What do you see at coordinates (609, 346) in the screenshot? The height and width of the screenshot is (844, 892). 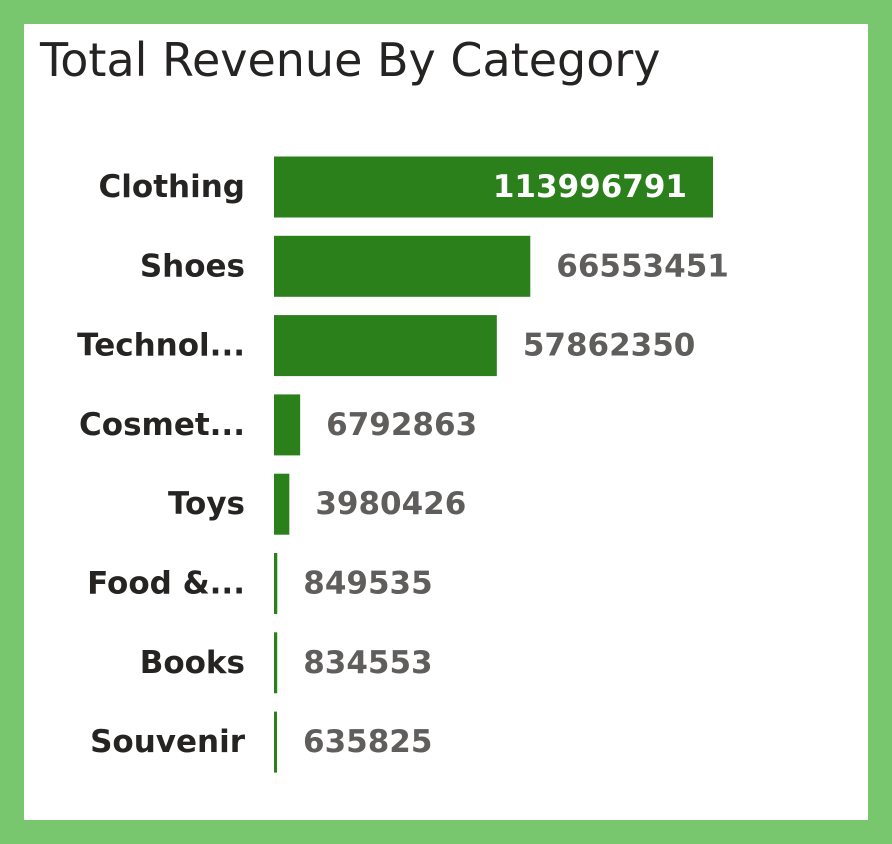 I see `data-label: 57862350` at bounding box center [609, 346].